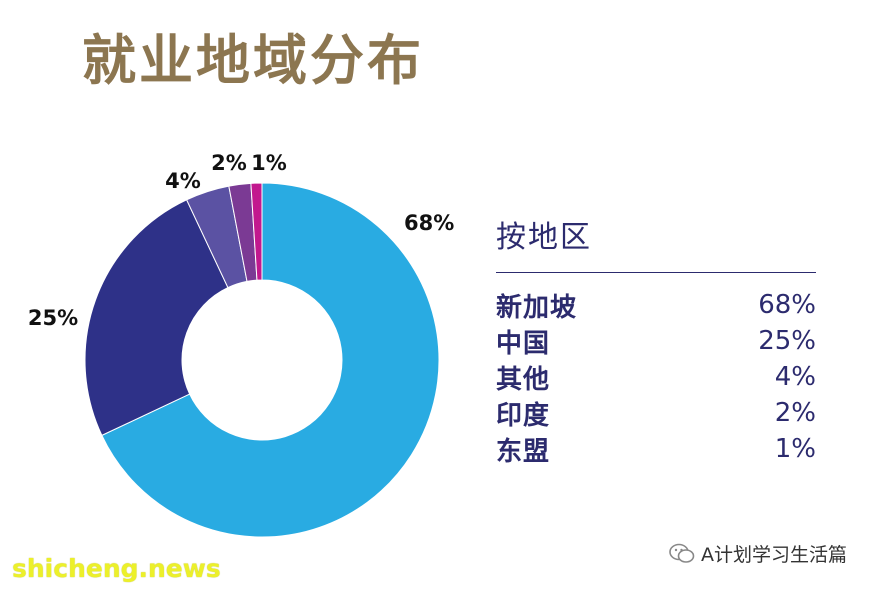  I want to click on slice-label-singapore: 68%, so click(429, 223).